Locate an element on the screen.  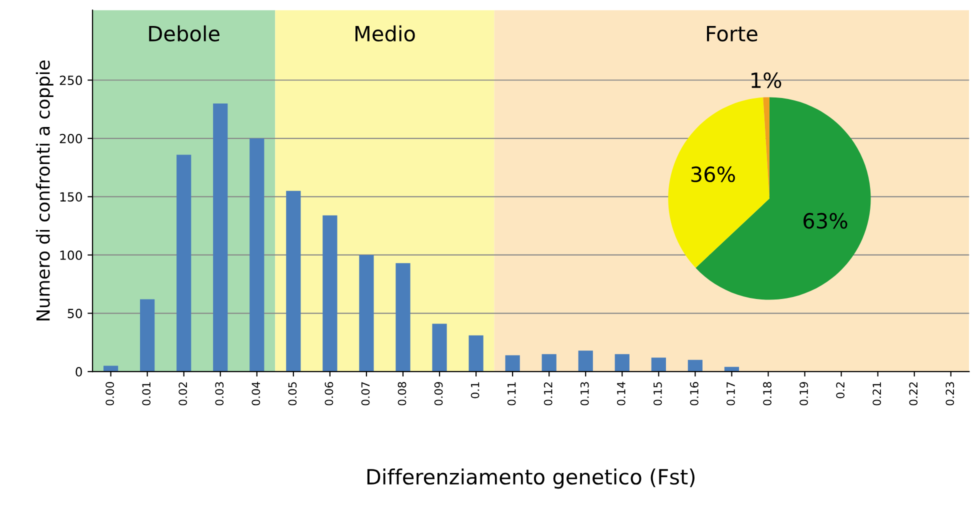
x-tick-label: 0.23 is located at coordinates (950, 394).